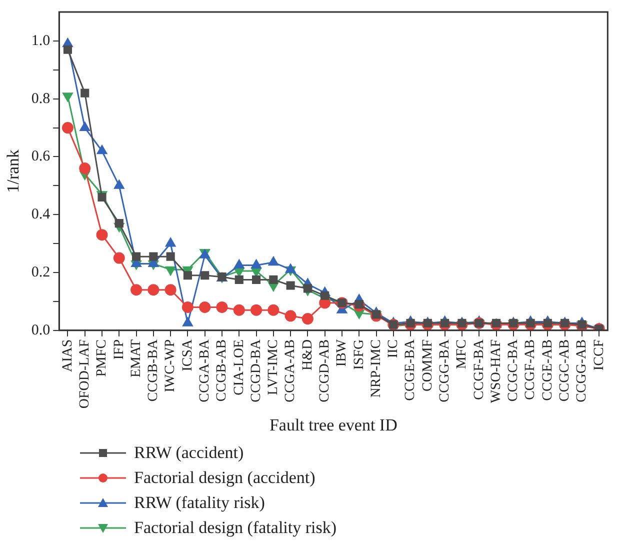 This screenshot has width=619, height=556. Describe the element at coordinates (394, 348) in the screenshot. I see `x-tick-label: IIC` at that location.